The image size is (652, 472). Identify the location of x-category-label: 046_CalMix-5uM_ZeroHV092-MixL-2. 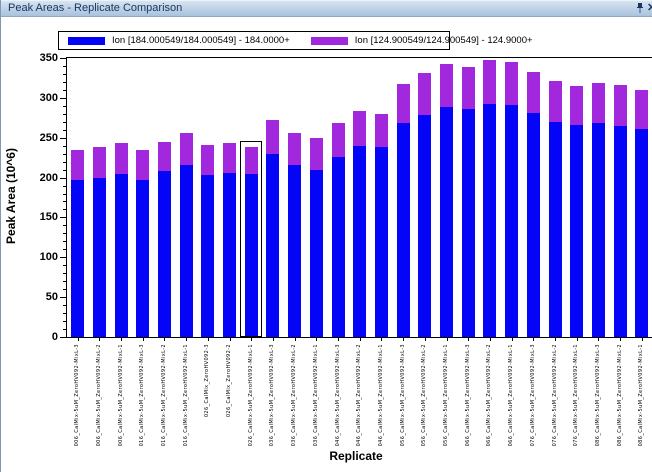
(359, 395).